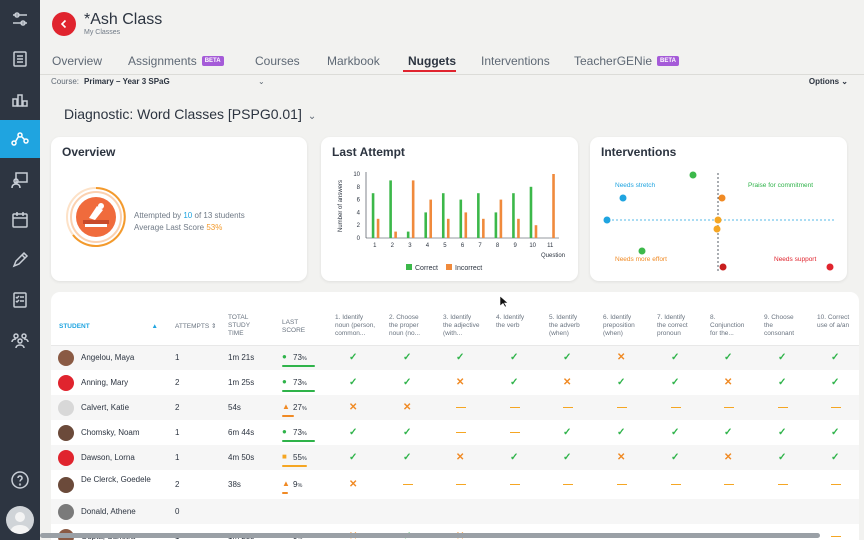 The width and height of the screenshot is (864, 540). I want to click on tab-nuggets: Nuggets, so click(432, 61).